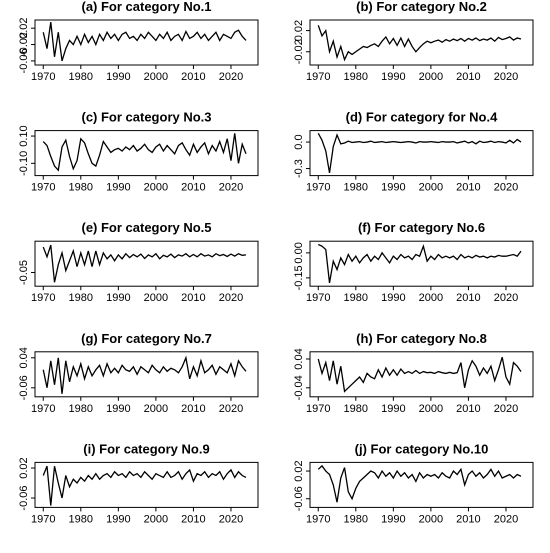 This screenshot has height=553, width=550. What do you see at coordinates (299, 168) in the screenshot?
I see `y-tick-label: -0.3` at bounding box center [299, 168].